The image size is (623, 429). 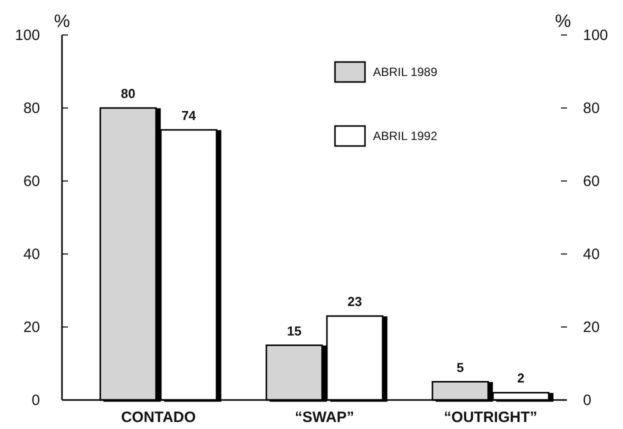 I want to click on y2-tick-label: 0, so click(x=587, y=400).